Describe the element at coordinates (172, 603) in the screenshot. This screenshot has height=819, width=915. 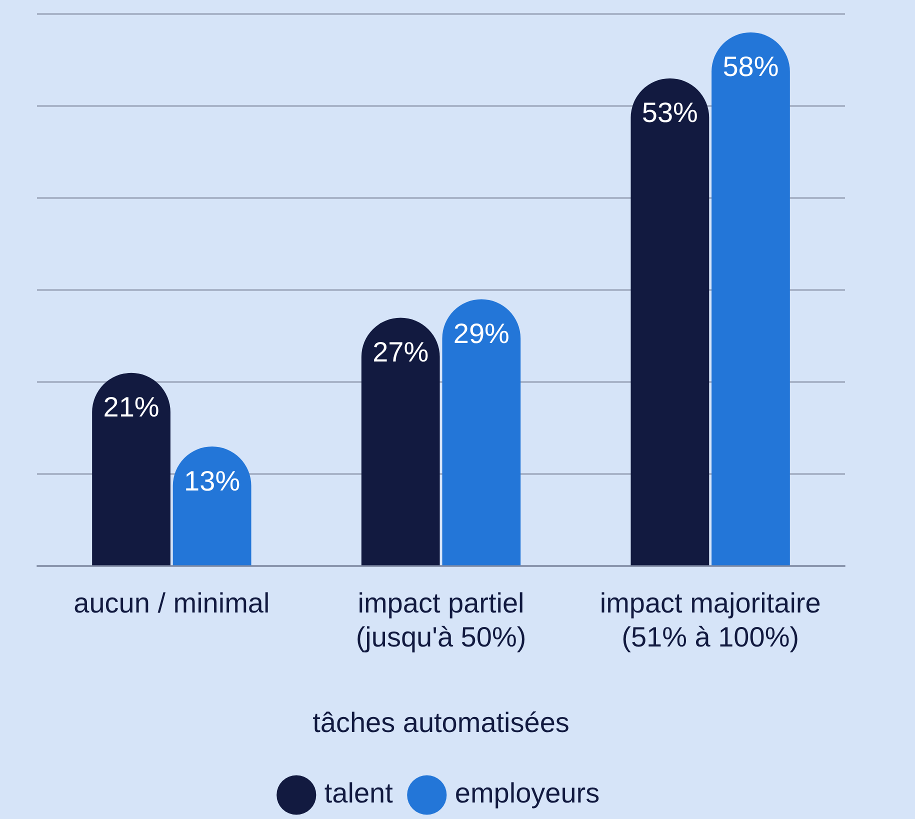
I see `x-tick-label: aucun / minimal` at that location.